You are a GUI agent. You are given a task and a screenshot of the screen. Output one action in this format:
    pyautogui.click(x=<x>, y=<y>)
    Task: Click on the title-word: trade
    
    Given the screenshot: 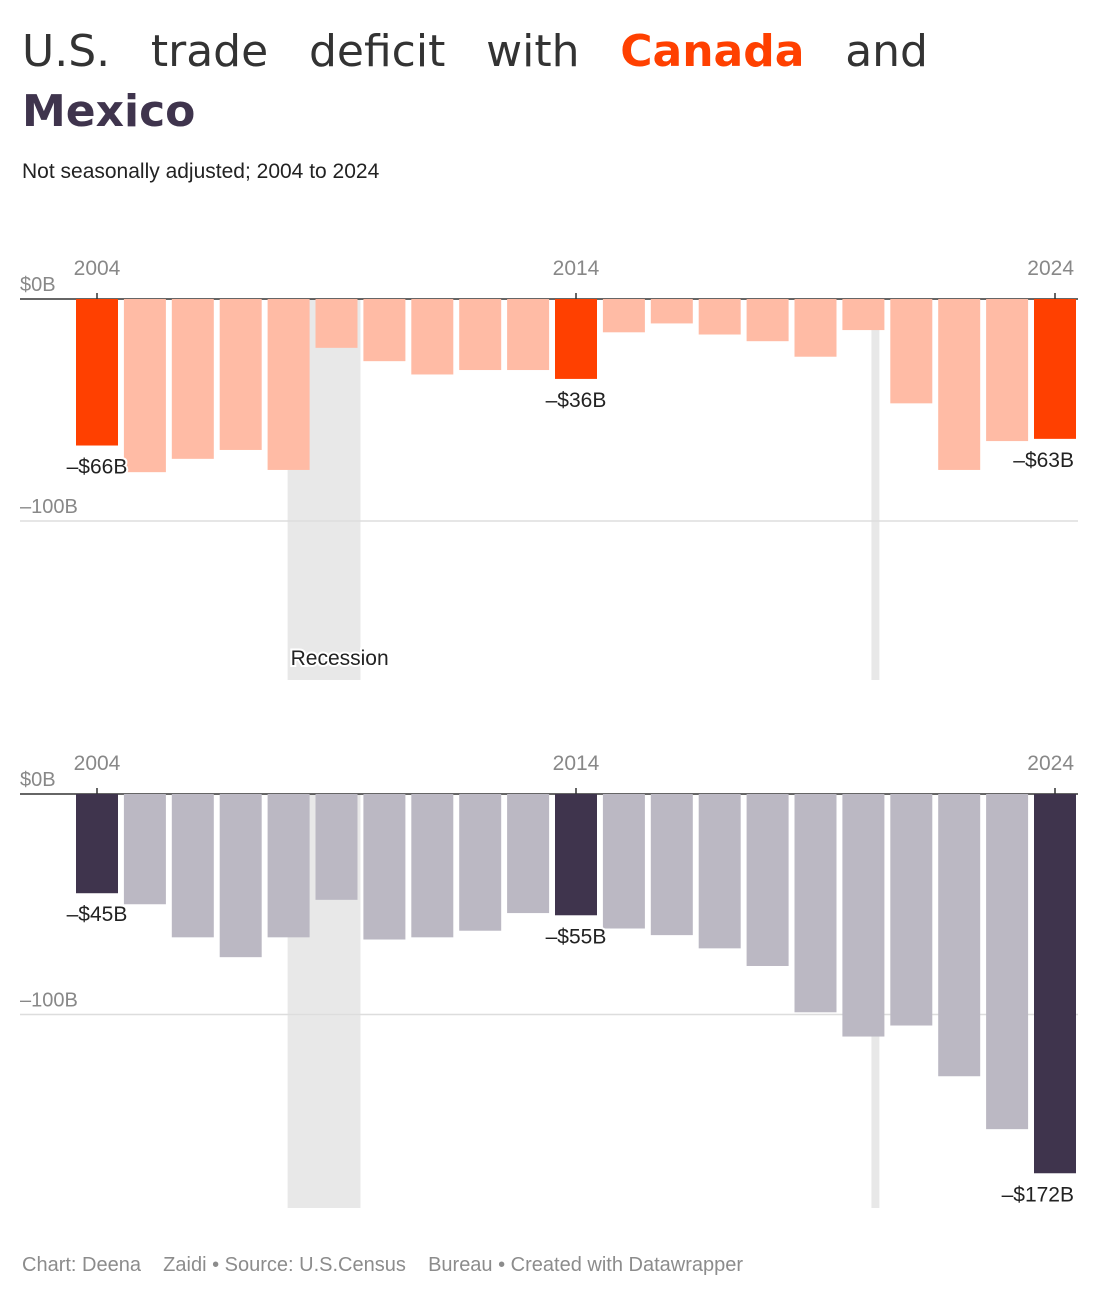 What is the action you would take?
    pyautogui.click(x=209, y=51)
    